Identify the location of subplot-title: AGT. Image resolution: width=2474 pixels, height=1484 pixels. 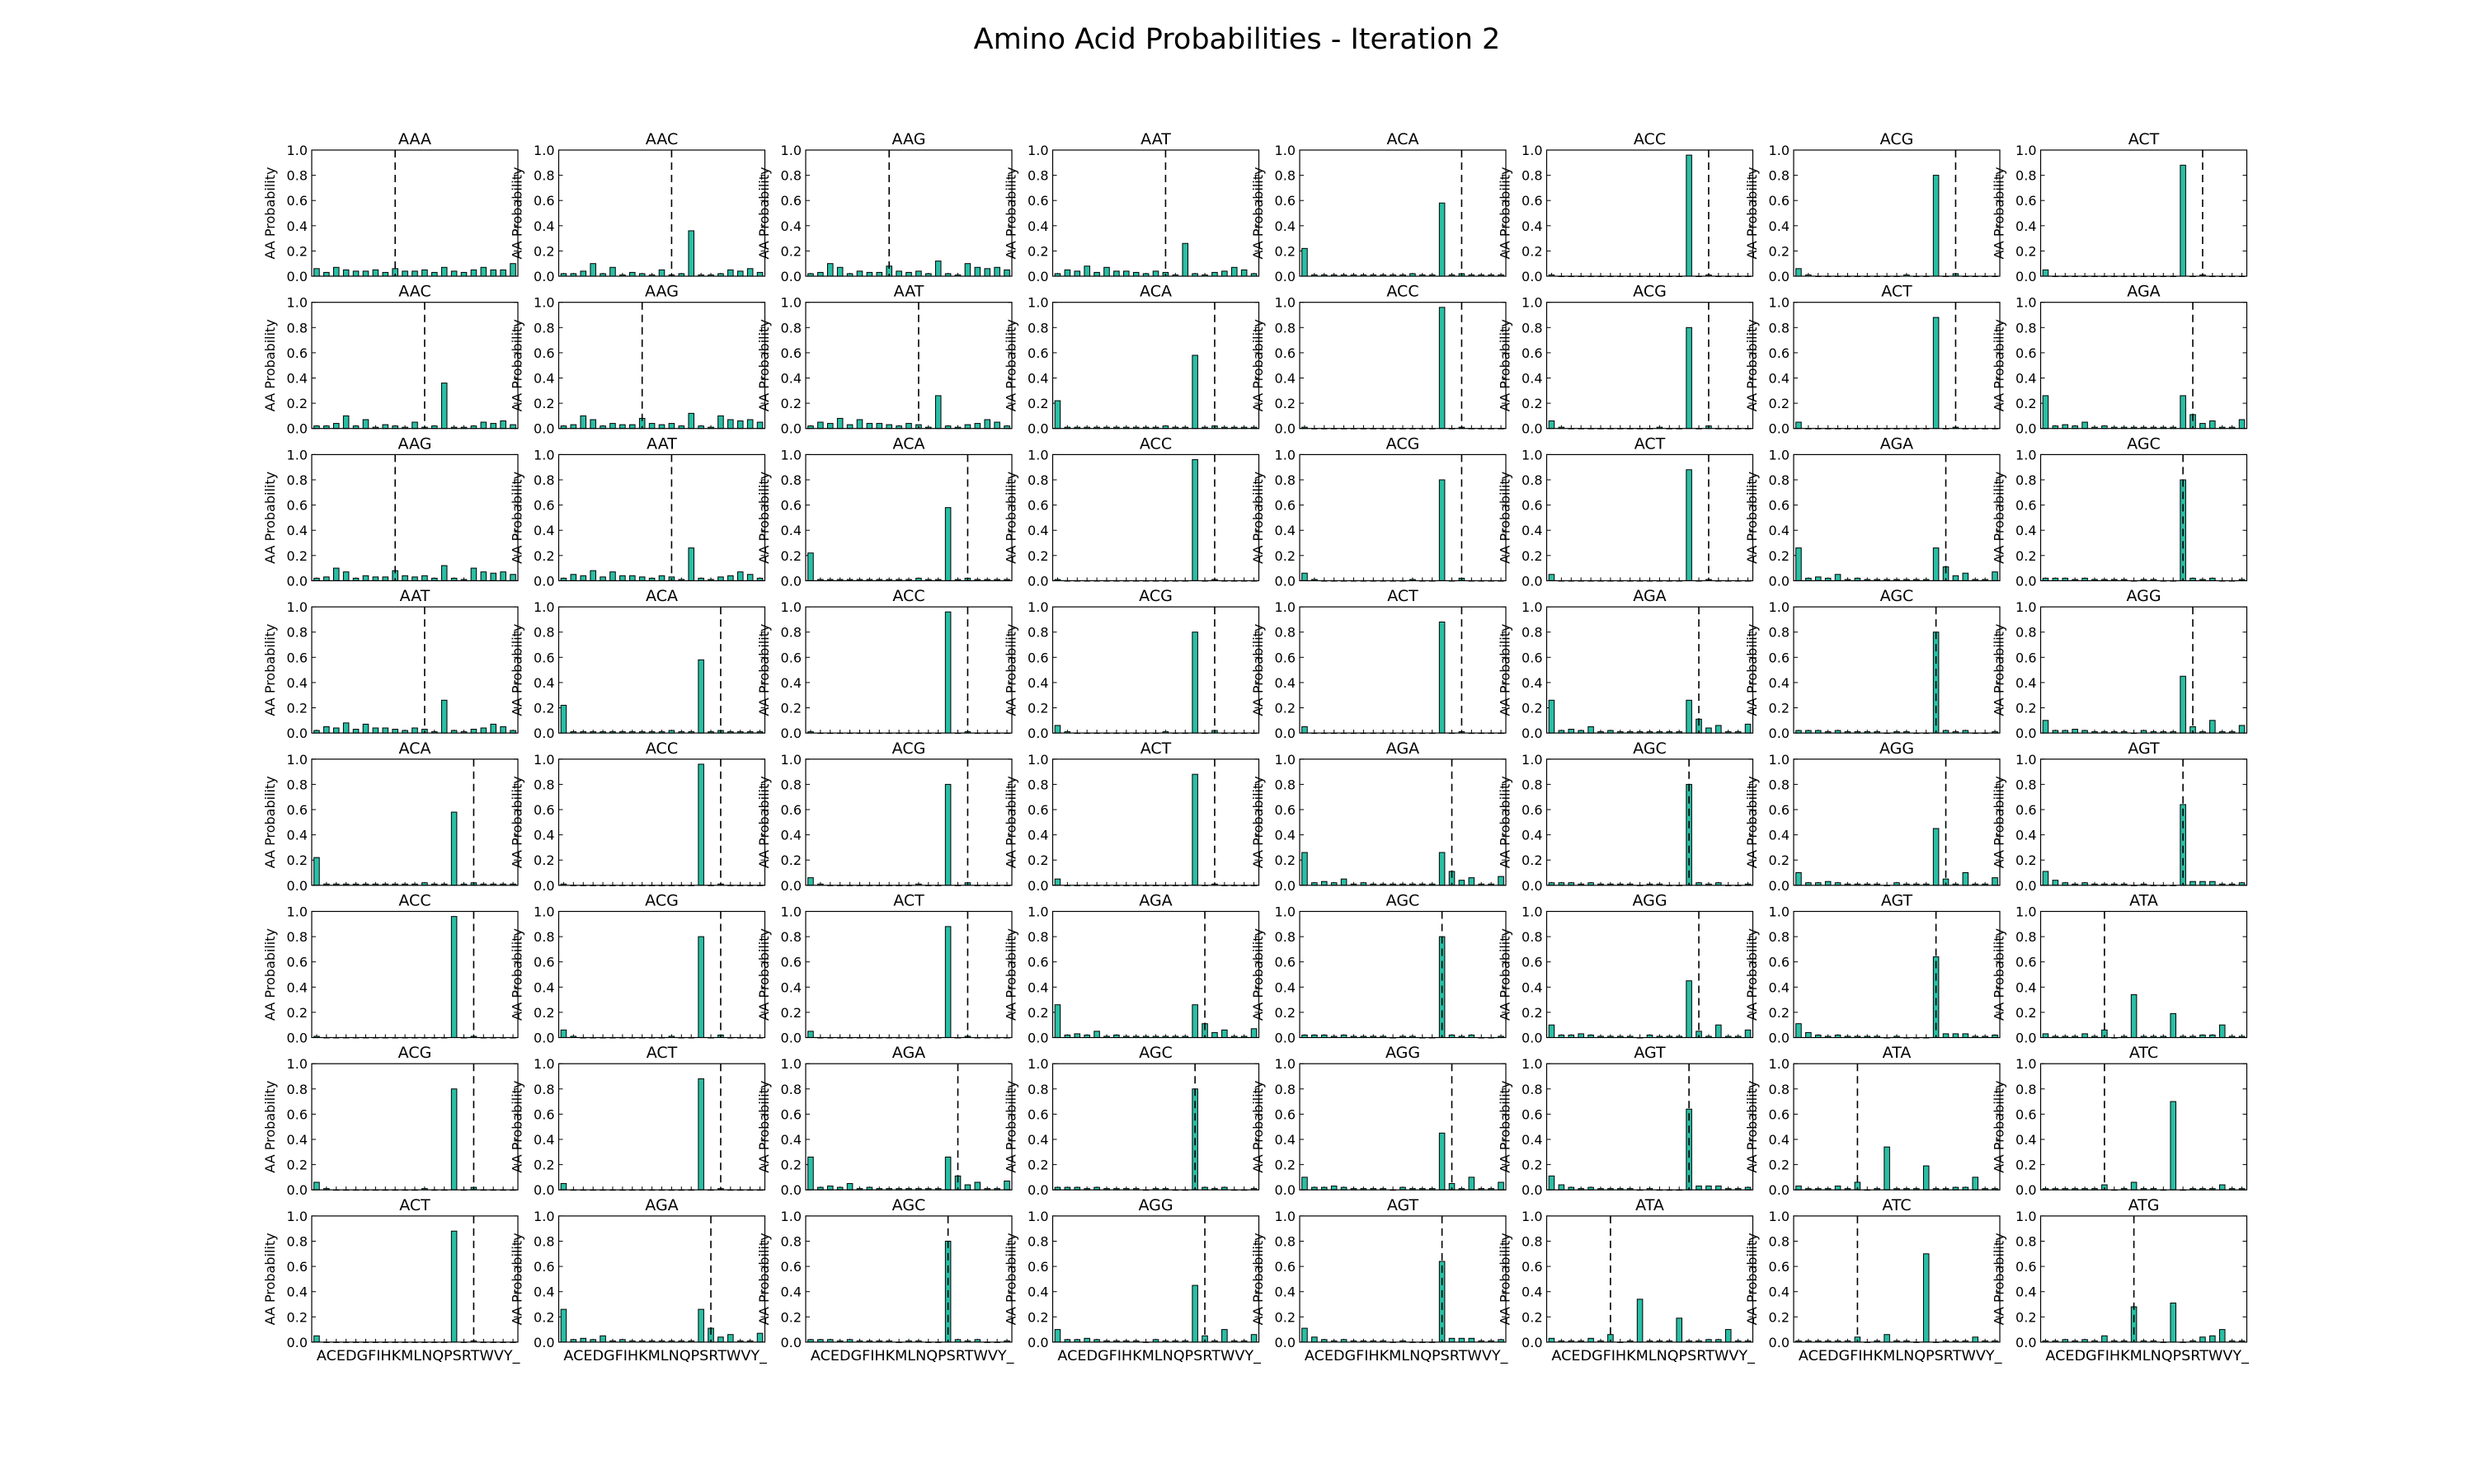
(2144, 749).